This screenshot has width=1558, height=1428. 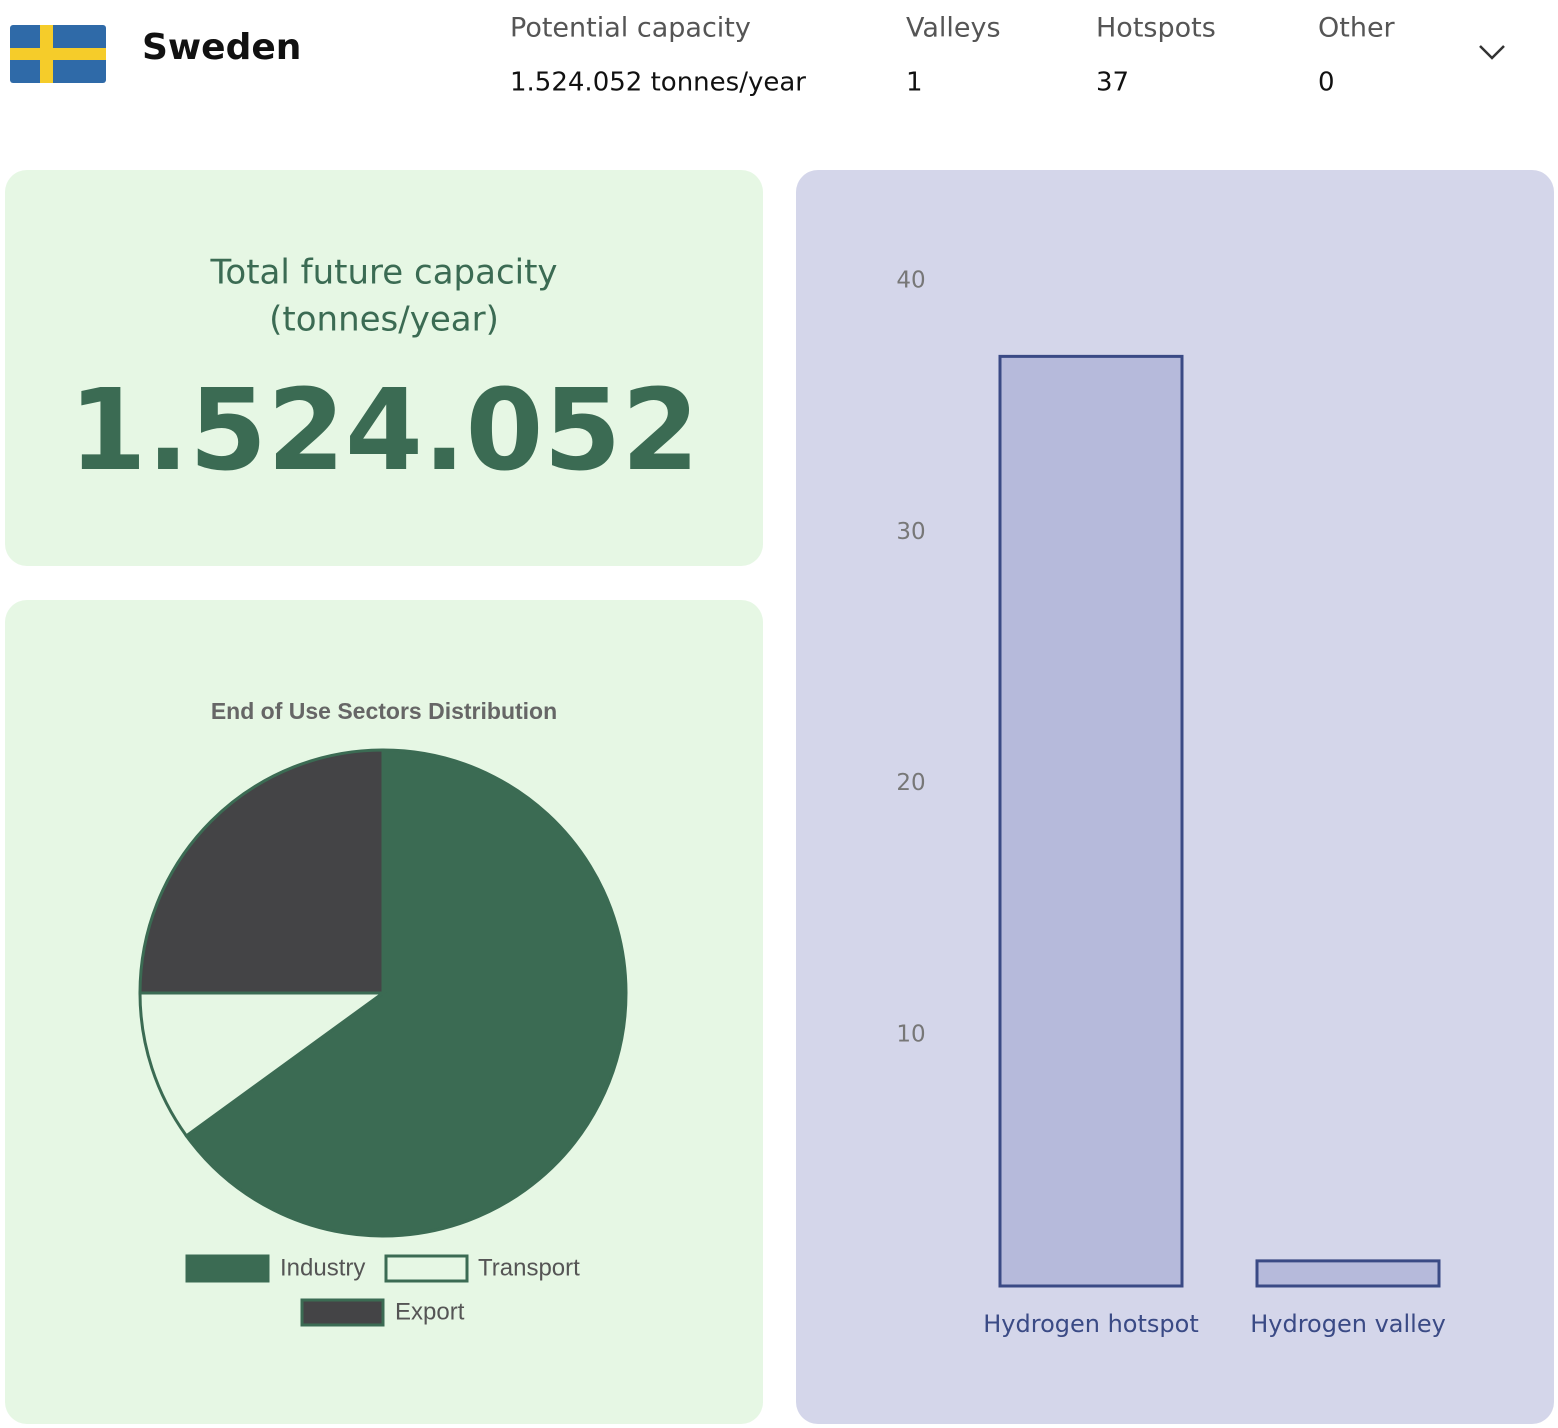 I want to click on legend-label: Export, so click(x=430, y=1311).